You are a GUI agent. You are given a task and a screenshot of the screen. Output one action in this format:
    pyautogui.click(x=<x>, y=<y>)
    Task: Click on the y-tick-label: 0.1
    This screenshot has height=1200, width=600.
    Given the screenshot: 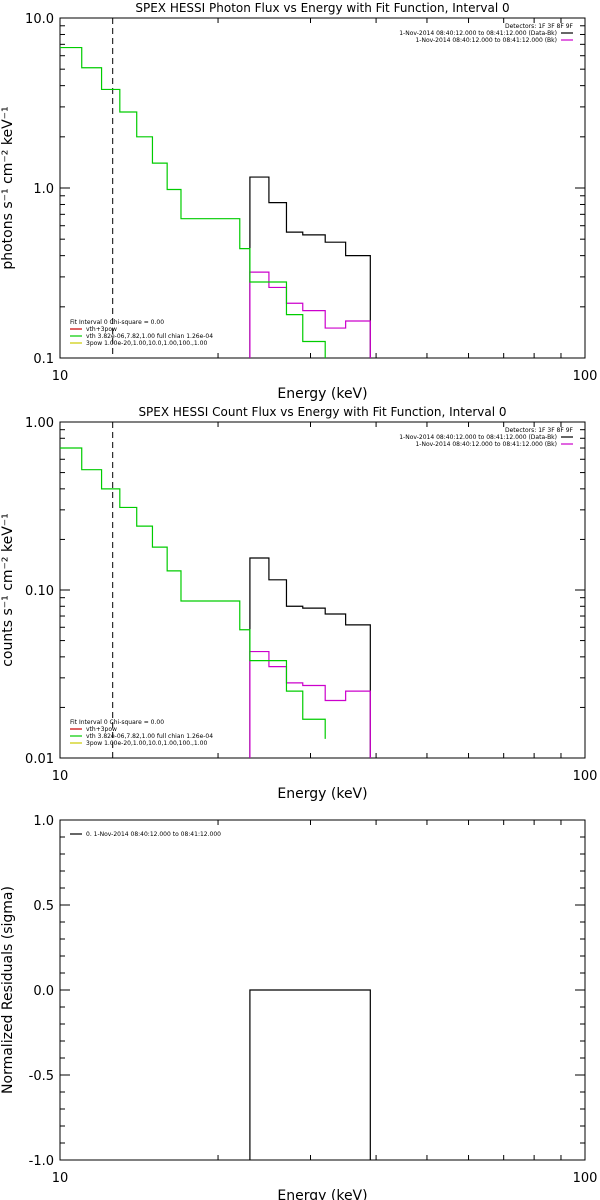 What is the action you would take?
    pyautogui.click(x=43, y=359)
    